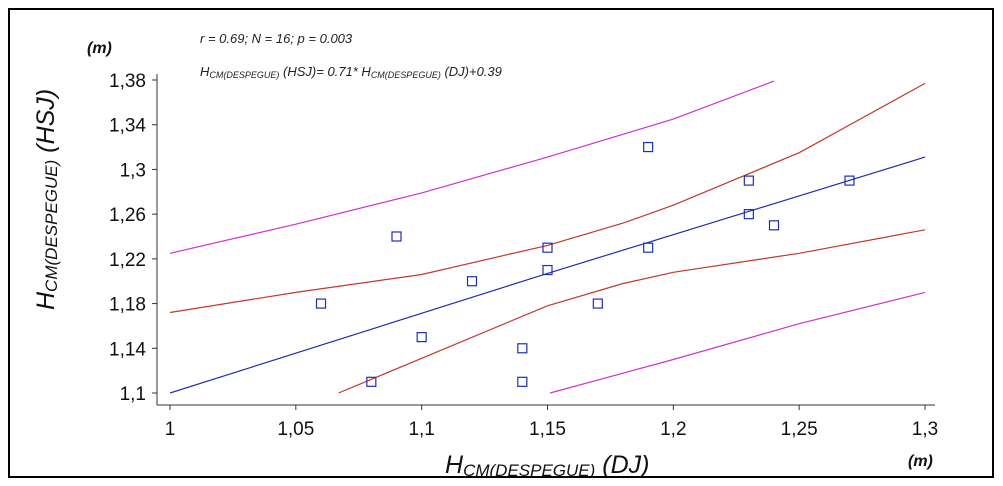 The height and width of the screenshot is (486, 1003). Describe the element at coordinates (127, 260) in the screenshot. I see `y-tick-label: 1,22` at that location.